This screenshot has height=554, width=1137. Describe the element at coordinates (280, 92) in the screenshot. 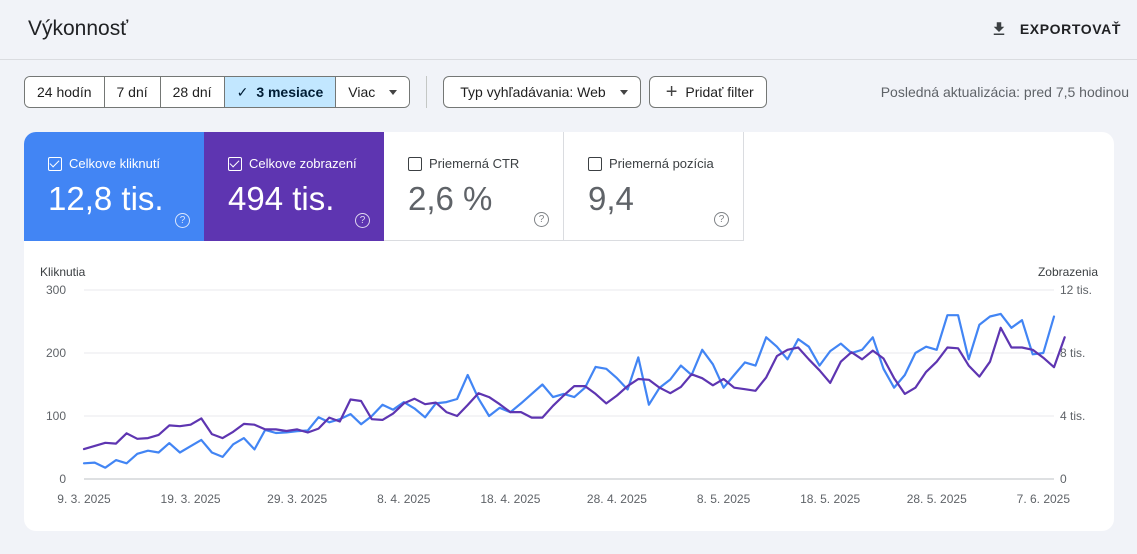

I see `range-3m-button: ✓ 3 mesiace` at that location.